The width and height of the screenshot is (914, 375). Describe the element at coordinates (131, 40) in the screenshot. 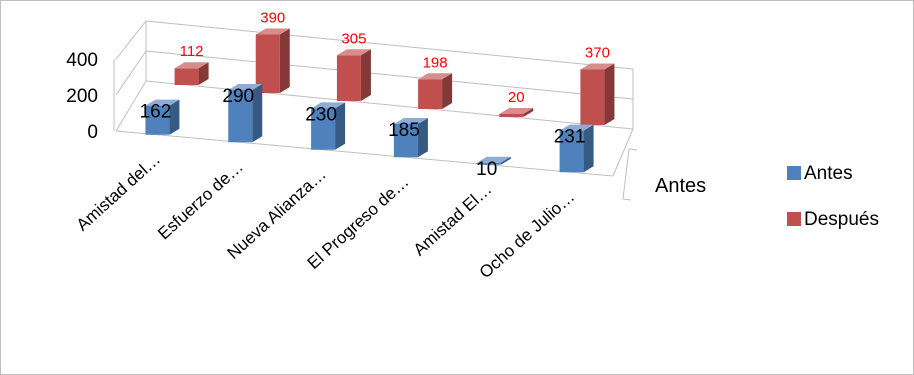

I see `side-gridline` at that location.